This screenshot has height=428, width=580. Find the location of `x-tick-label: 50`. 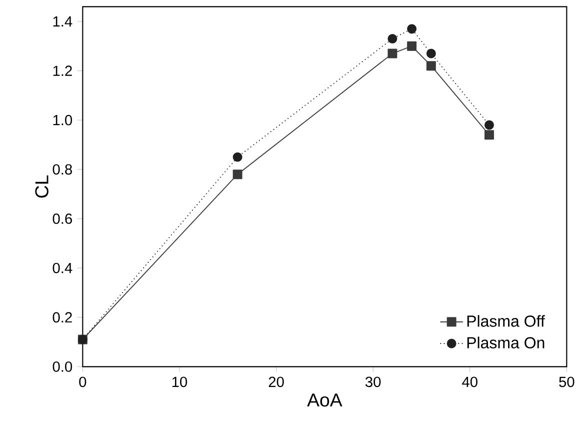

x-tick-label: 50 is located at coordinates (566, 382).